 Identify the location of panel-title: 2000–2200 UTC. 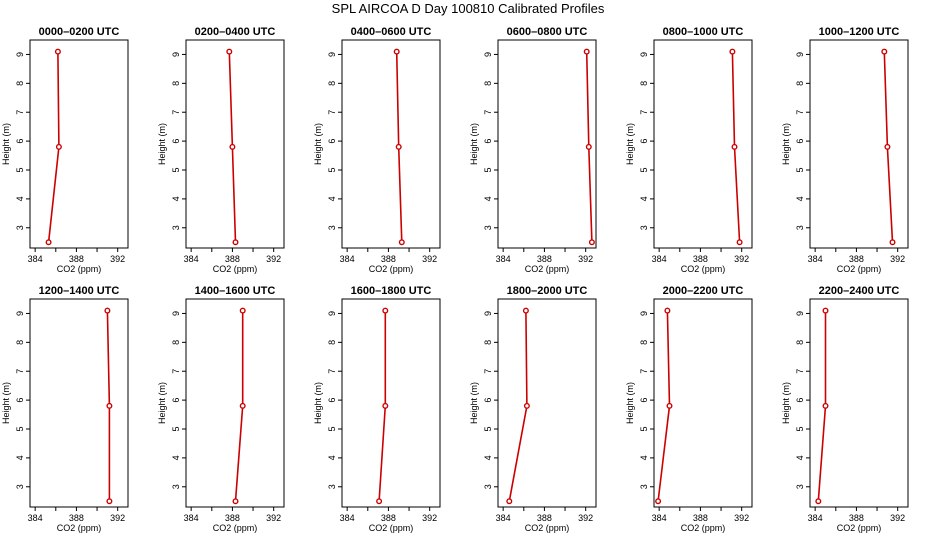
(703, 291).